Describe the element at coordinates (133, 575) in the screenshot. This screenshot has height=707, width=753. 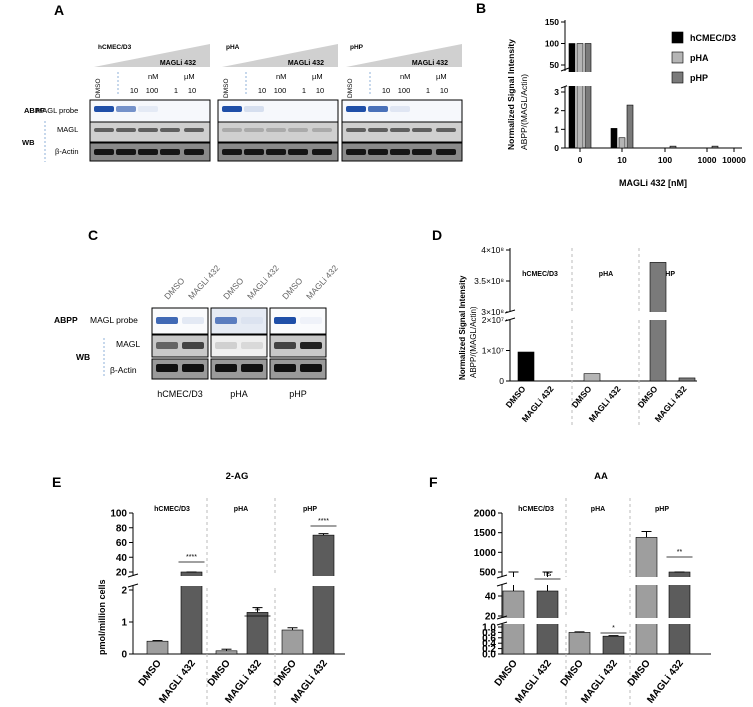
I see `e-break-mark-0-a` at that location.